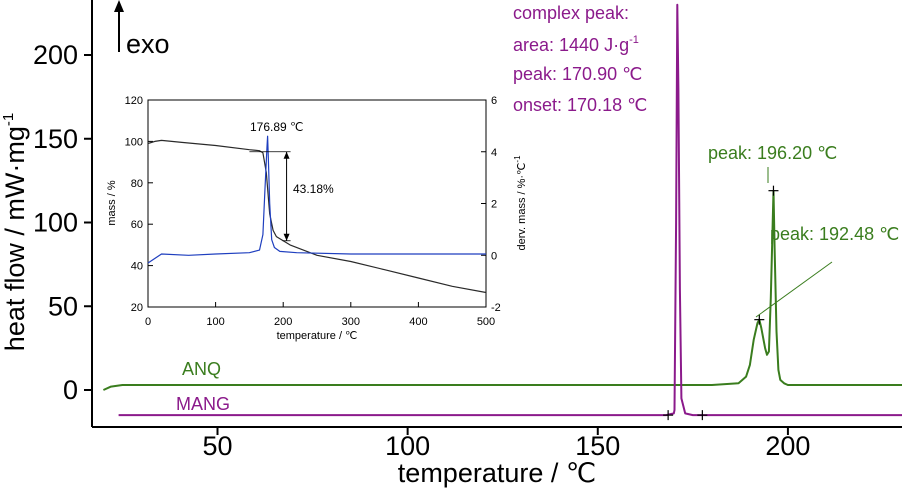 Image resolution: width=902 pixels, height=498 pixels. What do you see at coordinates (55, 55) in the screenshot?
I see `main-y-tick-label: 200` at bounding box center [55, 55].